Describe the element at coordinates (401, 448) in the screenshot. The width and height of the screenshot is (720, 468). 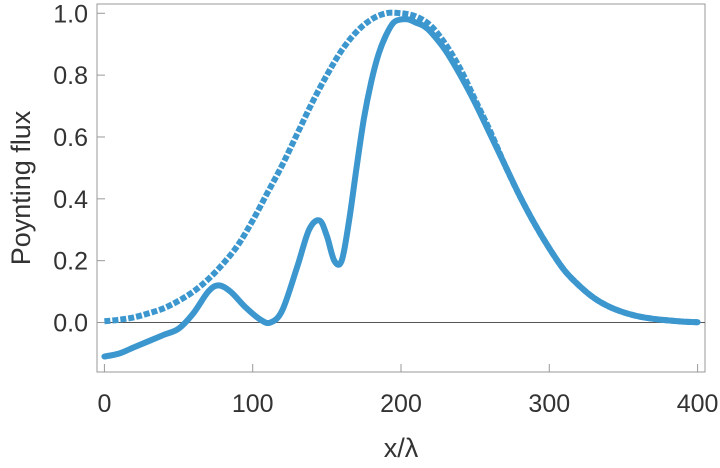
I see `x-axis-label: x/λ` at that location.